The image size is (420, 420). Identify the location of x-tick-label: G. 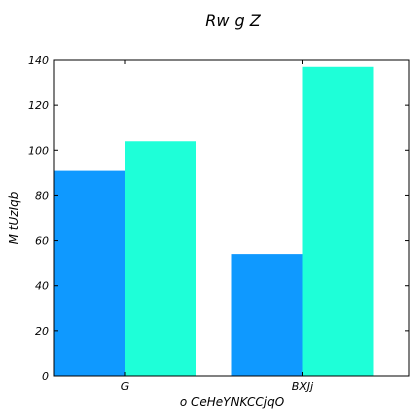
(125, 386).